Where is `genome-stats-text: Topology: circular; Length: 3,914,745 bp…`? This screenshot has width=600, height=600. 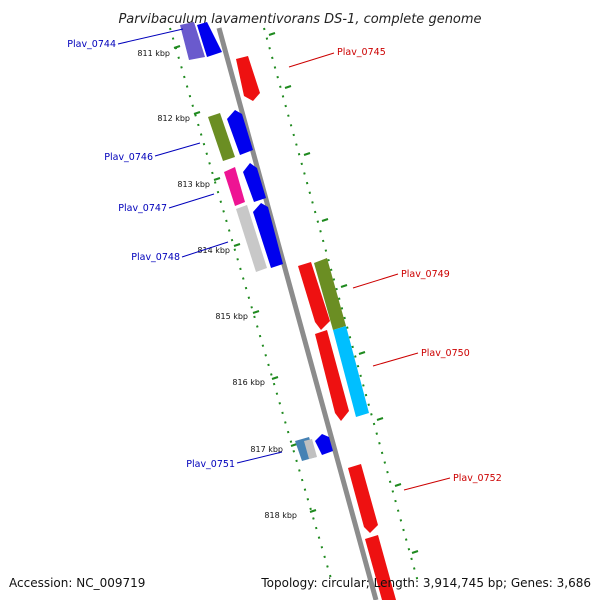 genome-stats-text: Topology: circular; Length: 3,914,745 bp… is located at coordinates (425, 583).